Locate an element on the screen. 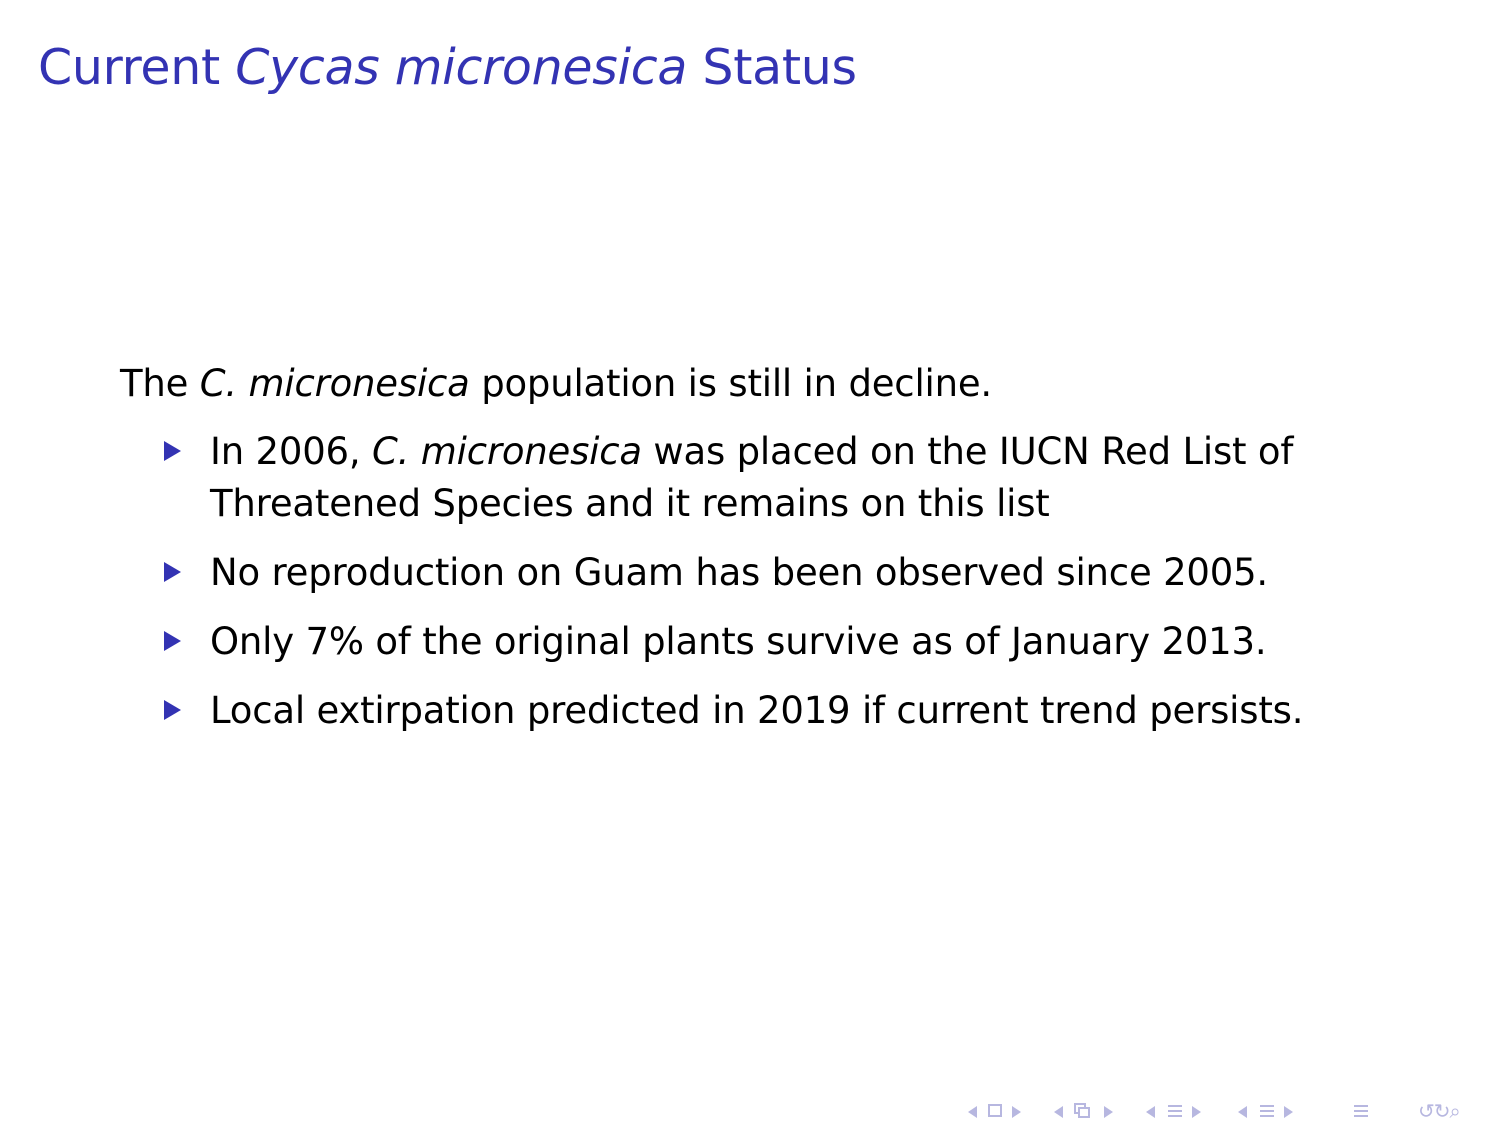 Image resolution: width=1512 pixels, height=1134 pixels. subsection-icon is located at coordinates (1175, 1111).